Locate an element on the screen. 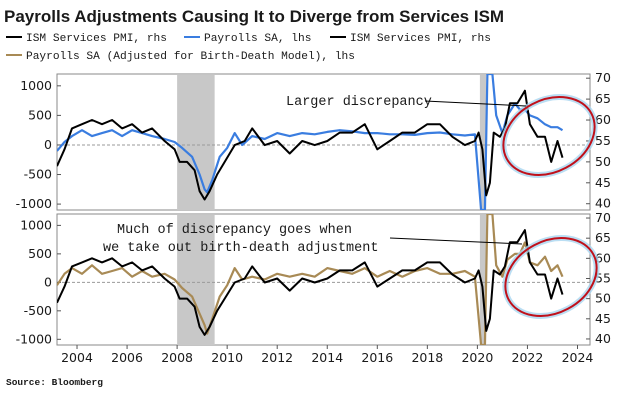  x-axis-tick: 2006 is located at coordinates (127, 357).